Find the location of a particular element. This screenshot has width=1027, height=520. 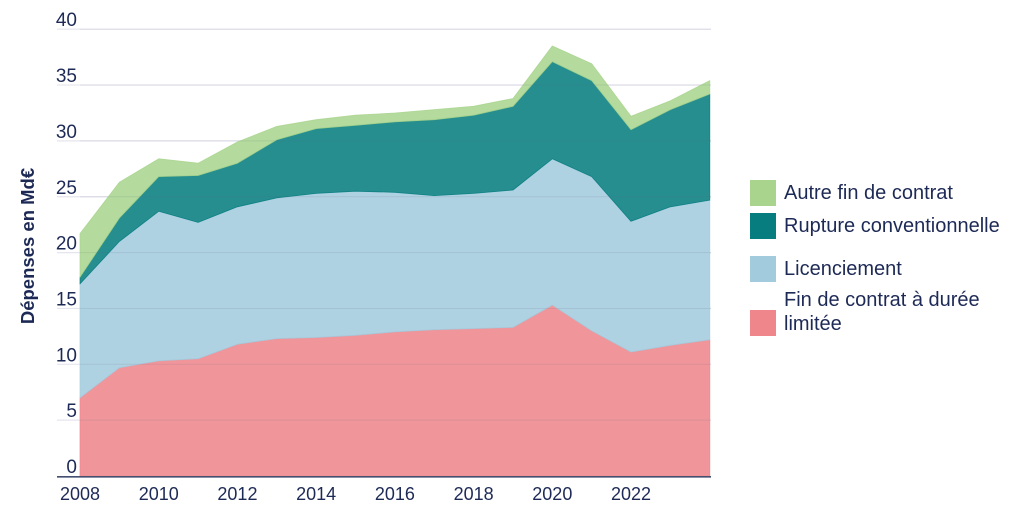

legend-swatch-autre-fin-de-contrat is located at coordinates (763, 193).